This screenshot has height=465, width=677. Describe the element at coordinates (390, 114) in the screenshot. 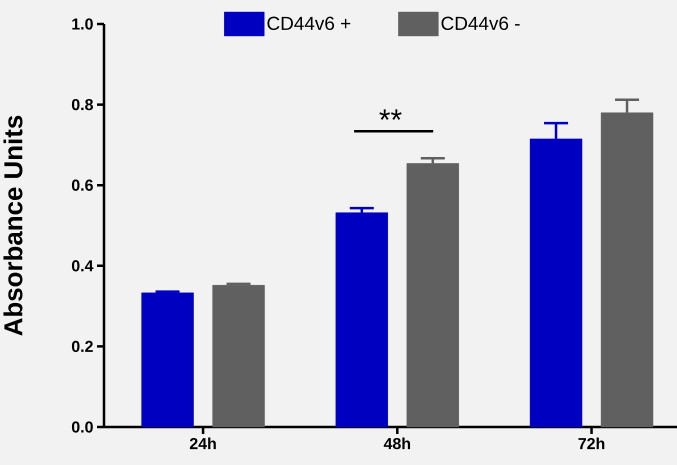

I see `annotation: **` at that location.